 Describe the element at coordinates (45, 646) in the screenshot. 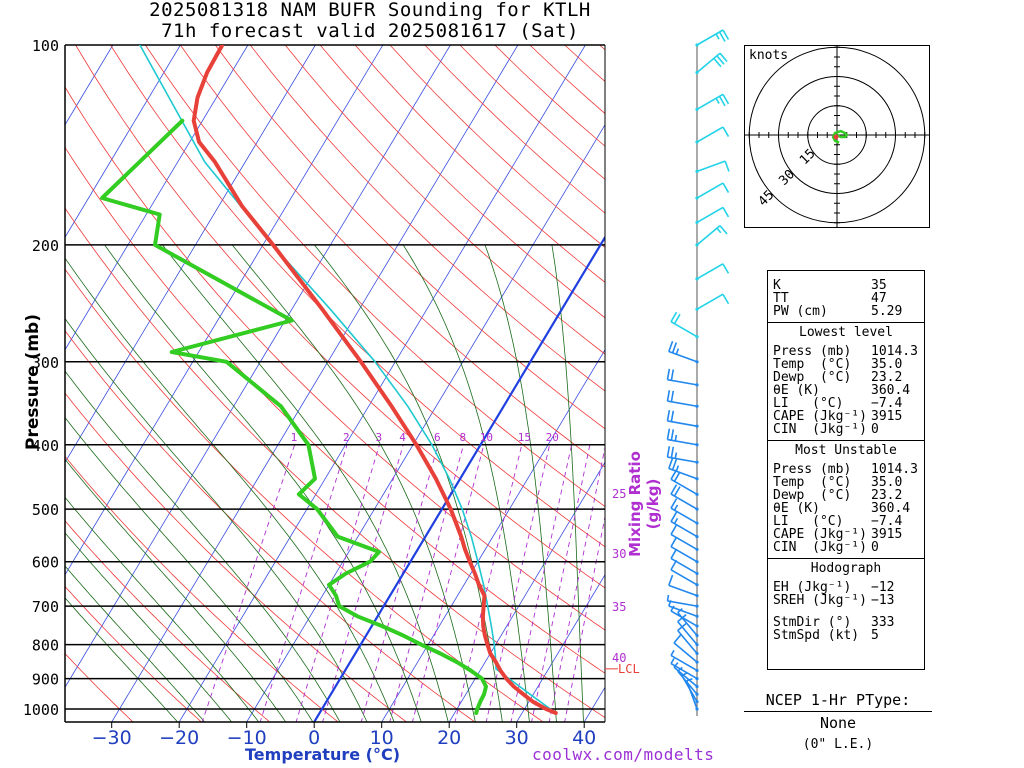

I see `y-tick-label: 800` at that location.